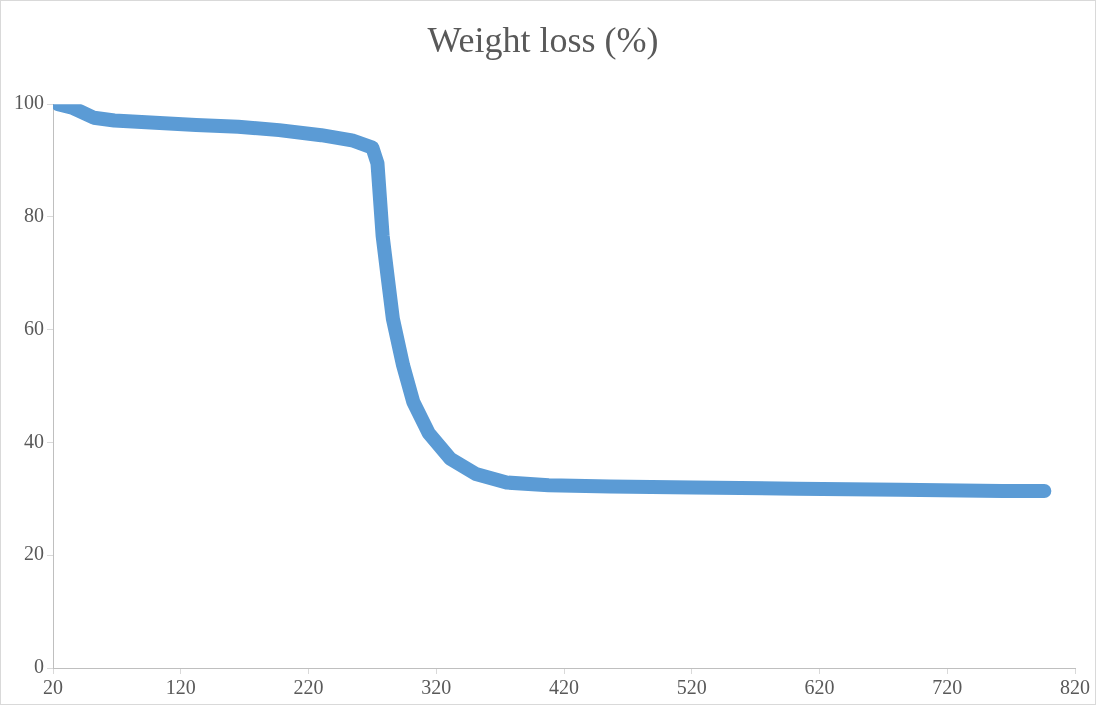 Image resolution: width=1096 pixels, height=705 pixels. I want to click on x-tick-label: 220, so click(308, 687).